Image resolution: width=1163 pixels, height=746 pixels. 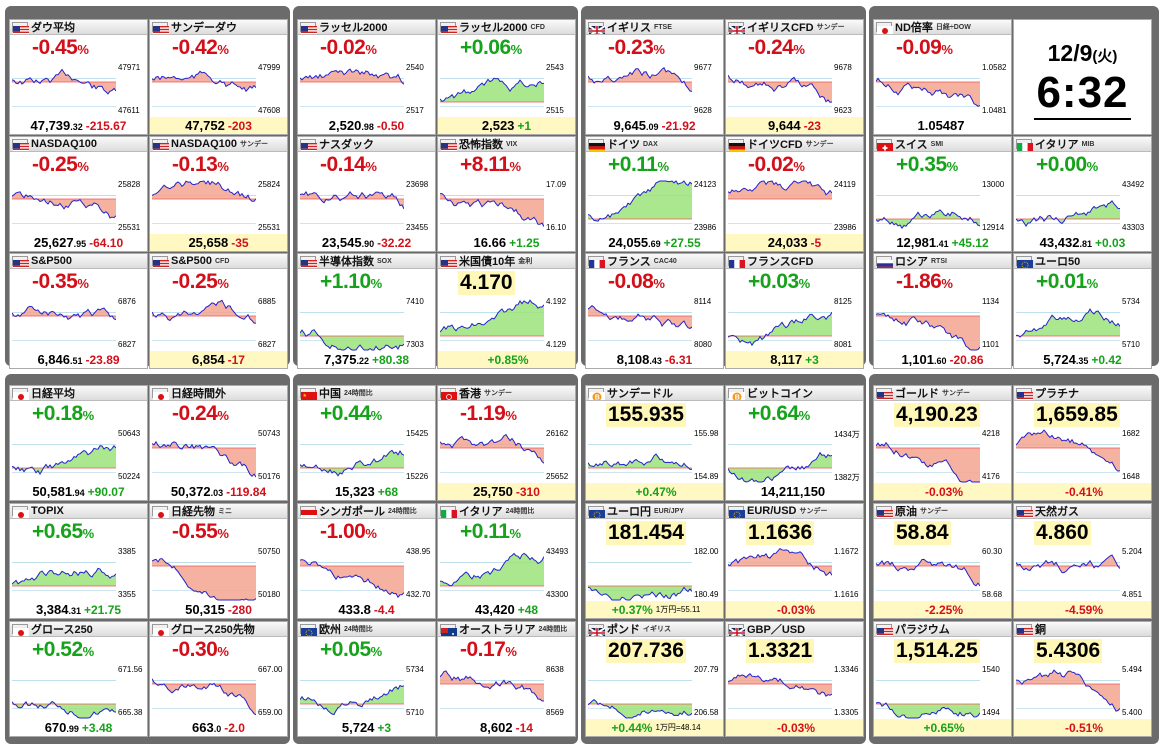 What do you see at coordinates (366, 194) in the screenshot?
I see `quote-card: ナスダック -0.14% 23698 23455 23,545.90 -32.22` at bounding box center [366, 194].